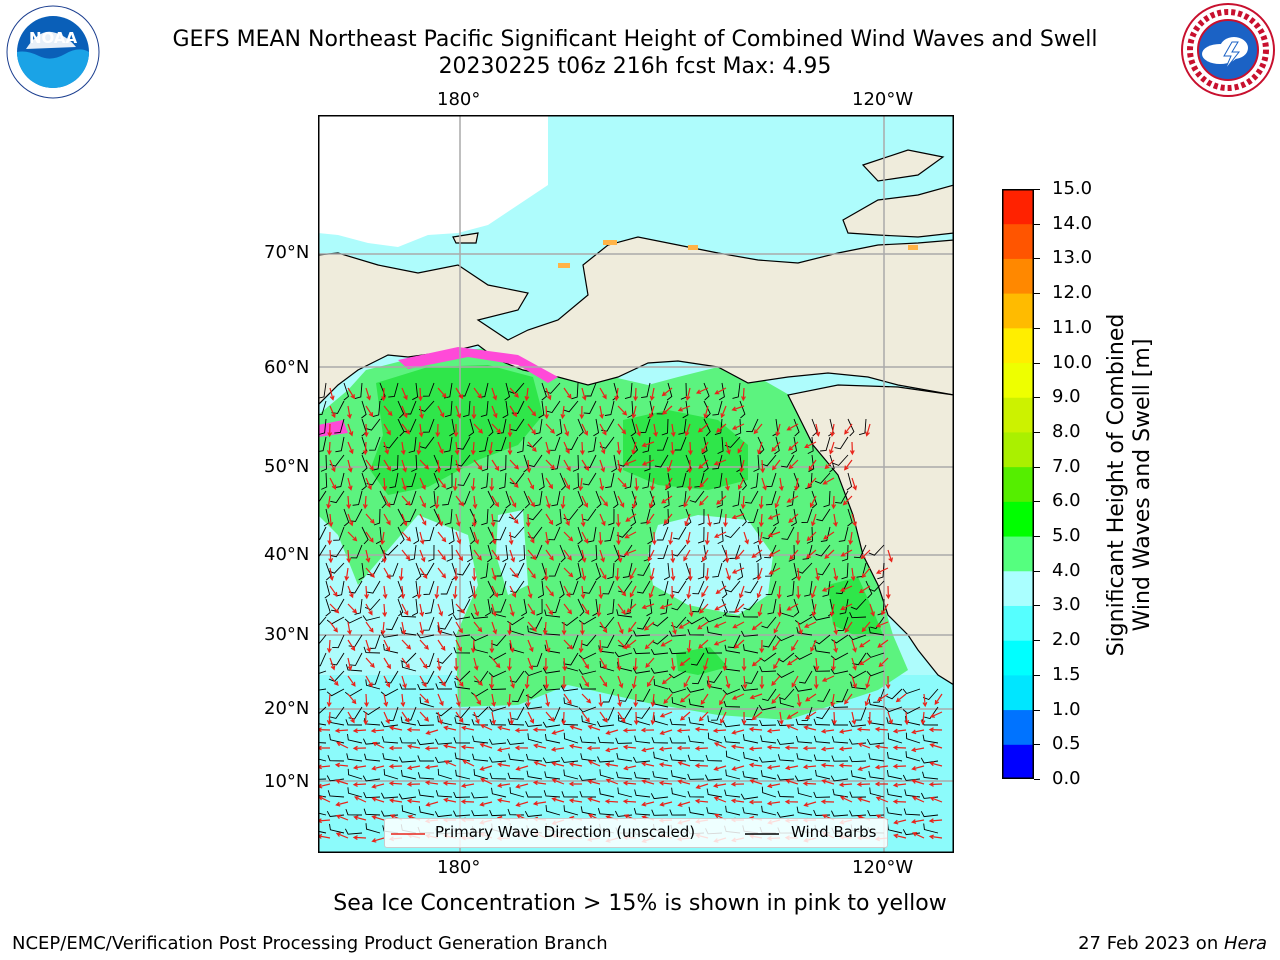 The width and height of the screenshot is (1280, 960). I want to click on colorbar-segment, so click(1018, 554).